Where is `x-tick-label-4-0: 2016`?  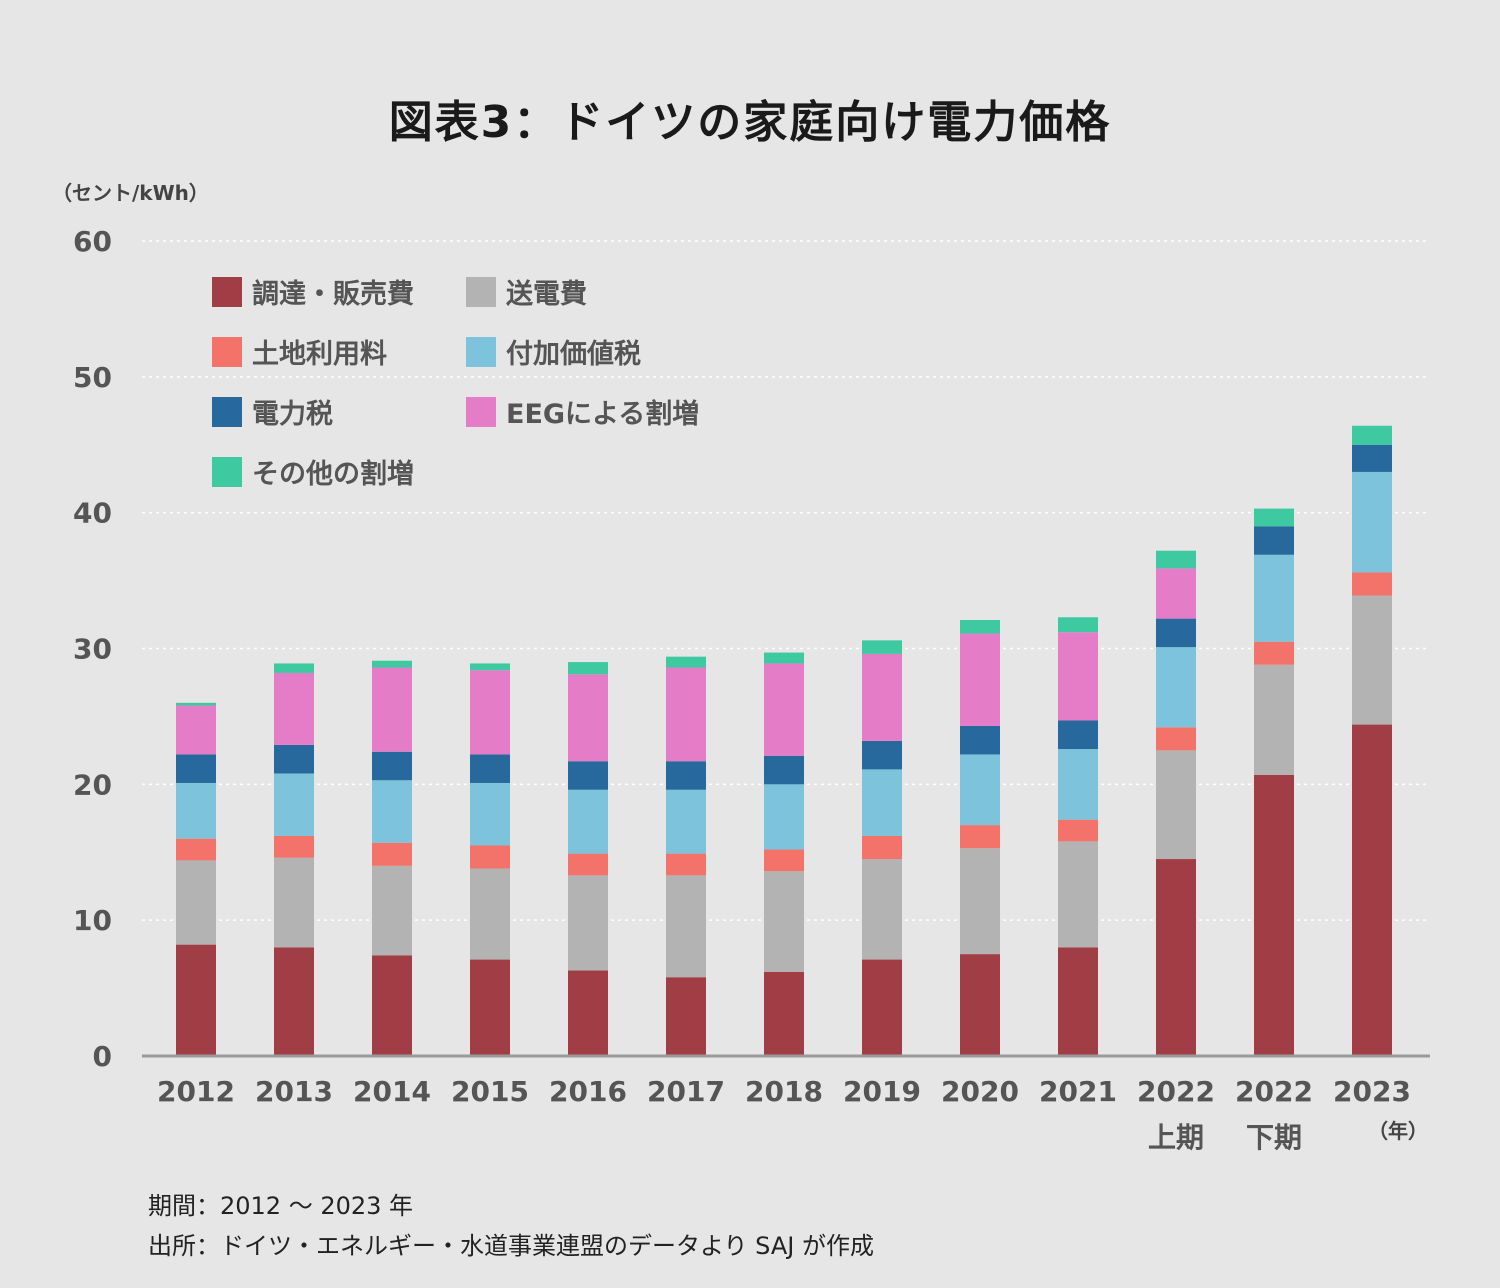
x-tick-label-4-0: 2016 is located at coordinates (588, 1091).